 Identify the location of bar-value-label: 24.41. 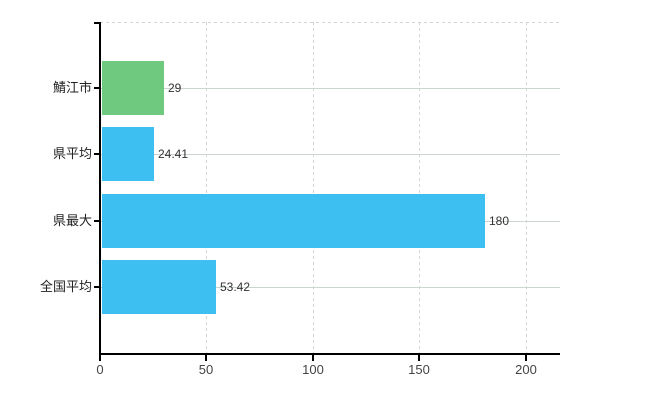
(173, 154).